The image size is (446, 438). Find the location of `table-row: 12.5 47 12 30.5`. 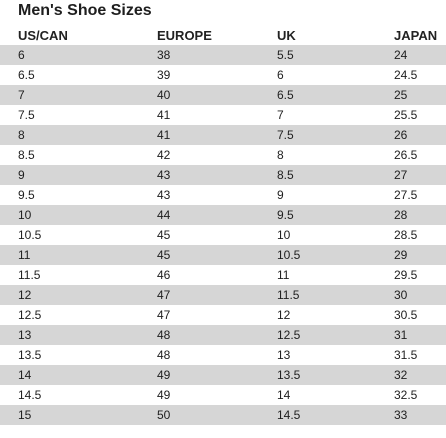

table-row: 12.5 47 12 30.5 is located at coordinates (223, 315).